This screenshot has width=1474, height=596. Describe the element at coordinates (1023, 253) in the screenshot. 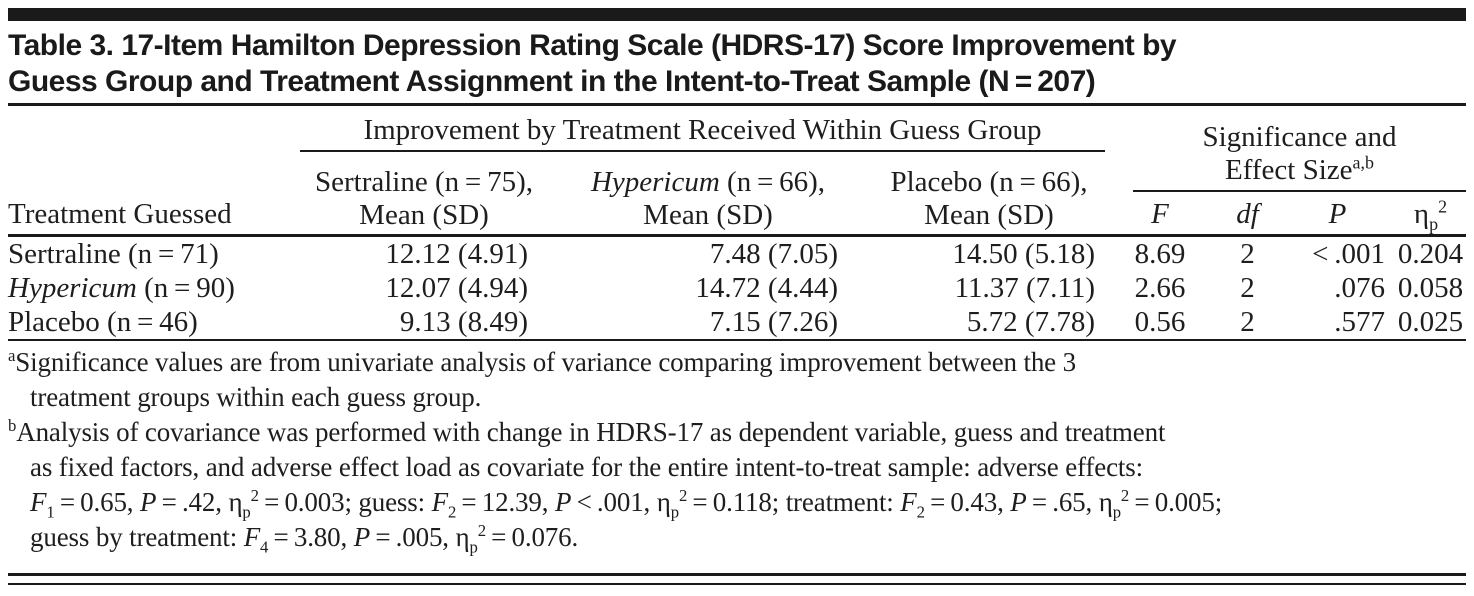

I see `cell-placebo: 14.50 (5.18)` at that location.